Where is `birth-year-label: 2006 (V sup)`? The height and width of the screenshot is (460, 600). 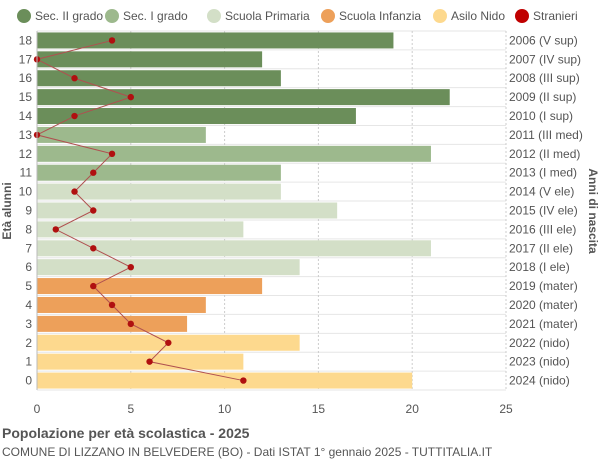
birth-year-label: 2006 (V sup) is located at coordinates (543, 40).